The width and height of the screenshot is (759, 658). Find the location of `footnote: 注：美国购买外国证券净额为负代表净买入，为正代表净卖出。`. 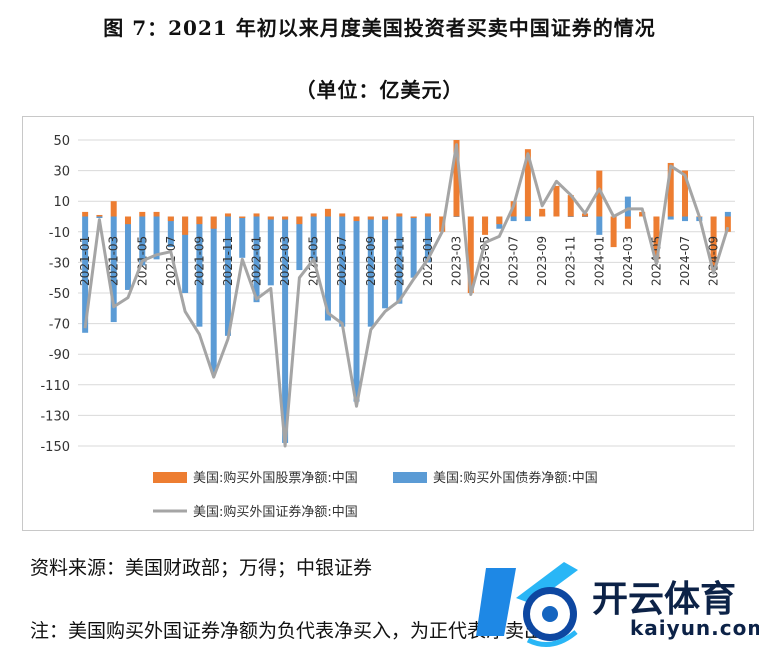

footnote: 注：美国购买外国证券净额为负代表净买入，为正代表净卖出。 is located at coordinates (296, 631).